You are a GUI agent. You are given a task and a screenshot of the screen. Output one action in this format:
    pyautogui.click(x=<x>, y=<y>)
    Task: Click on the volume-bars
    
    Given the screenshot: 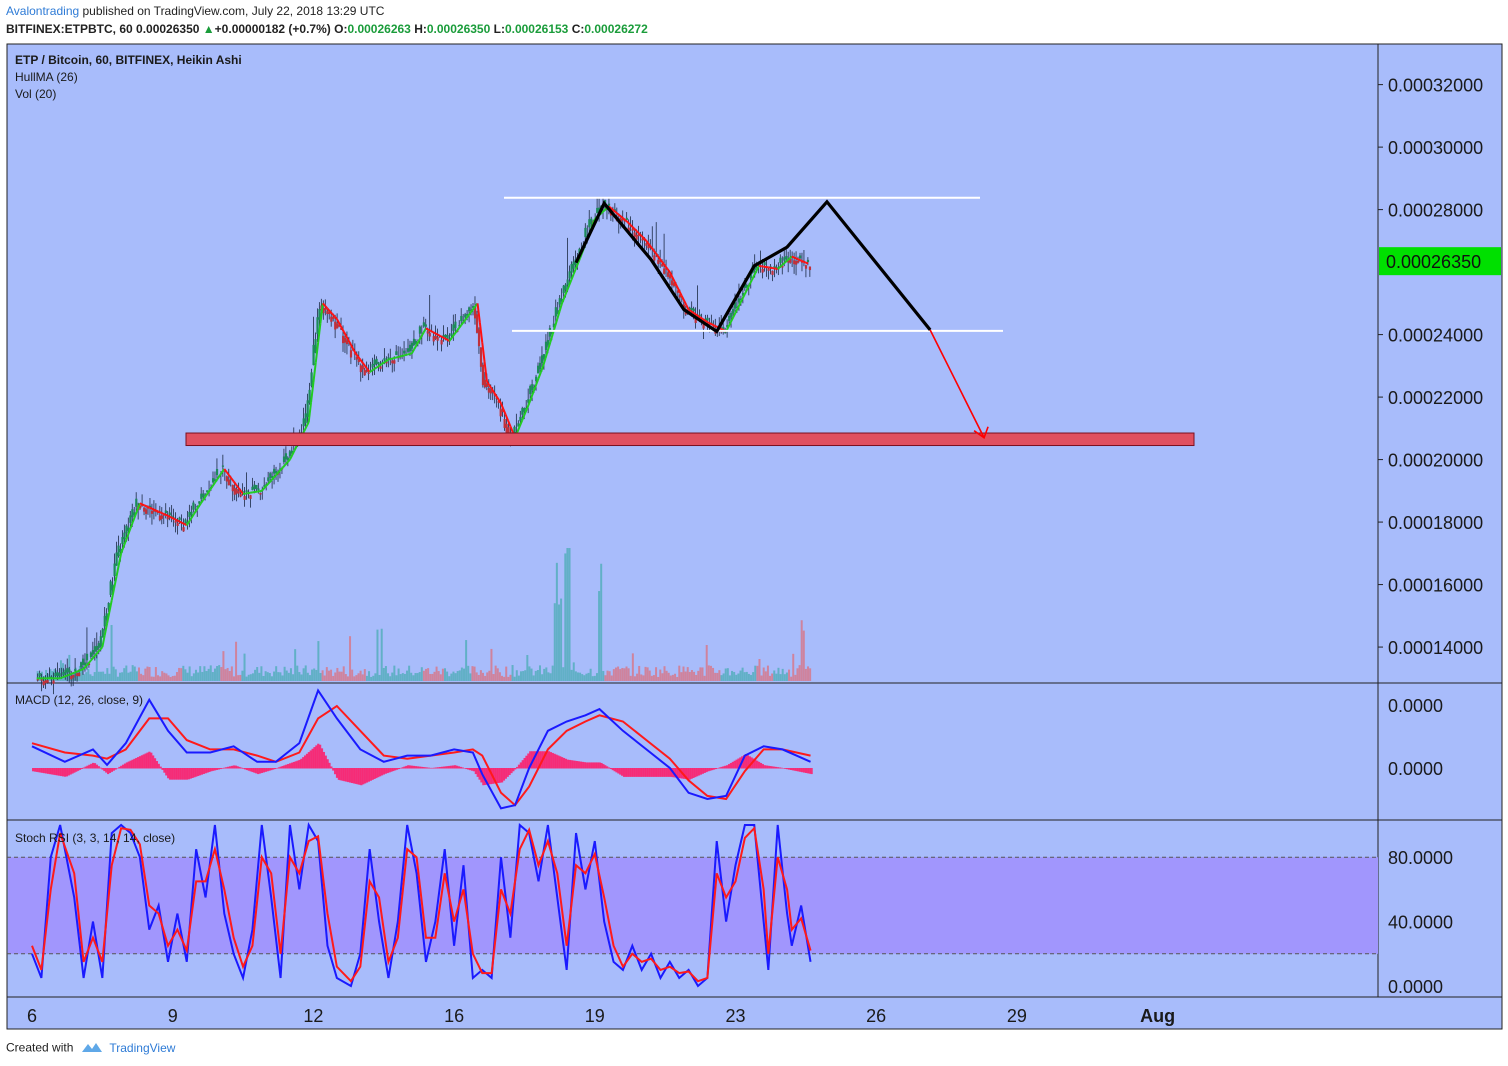 What is the action you would take?
    pyautogui.click(x=424, y=614)
    